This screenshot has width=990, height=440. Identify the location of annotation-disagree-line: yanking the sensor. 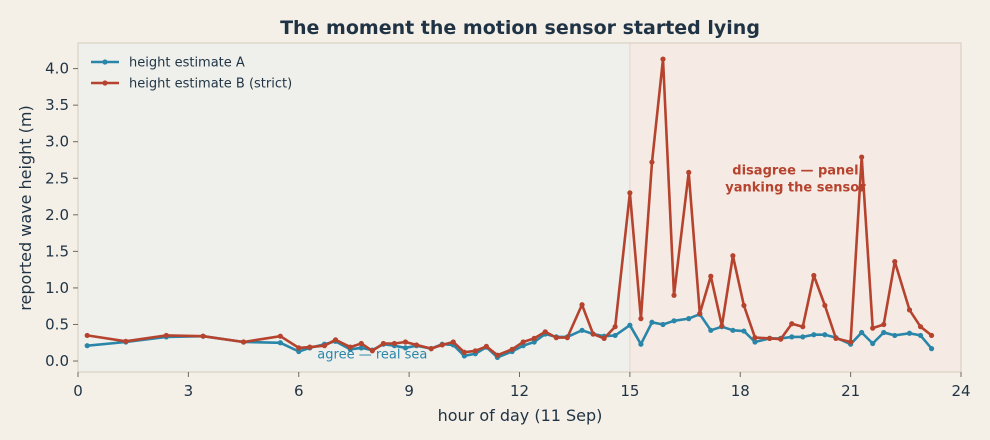
(795, 188).